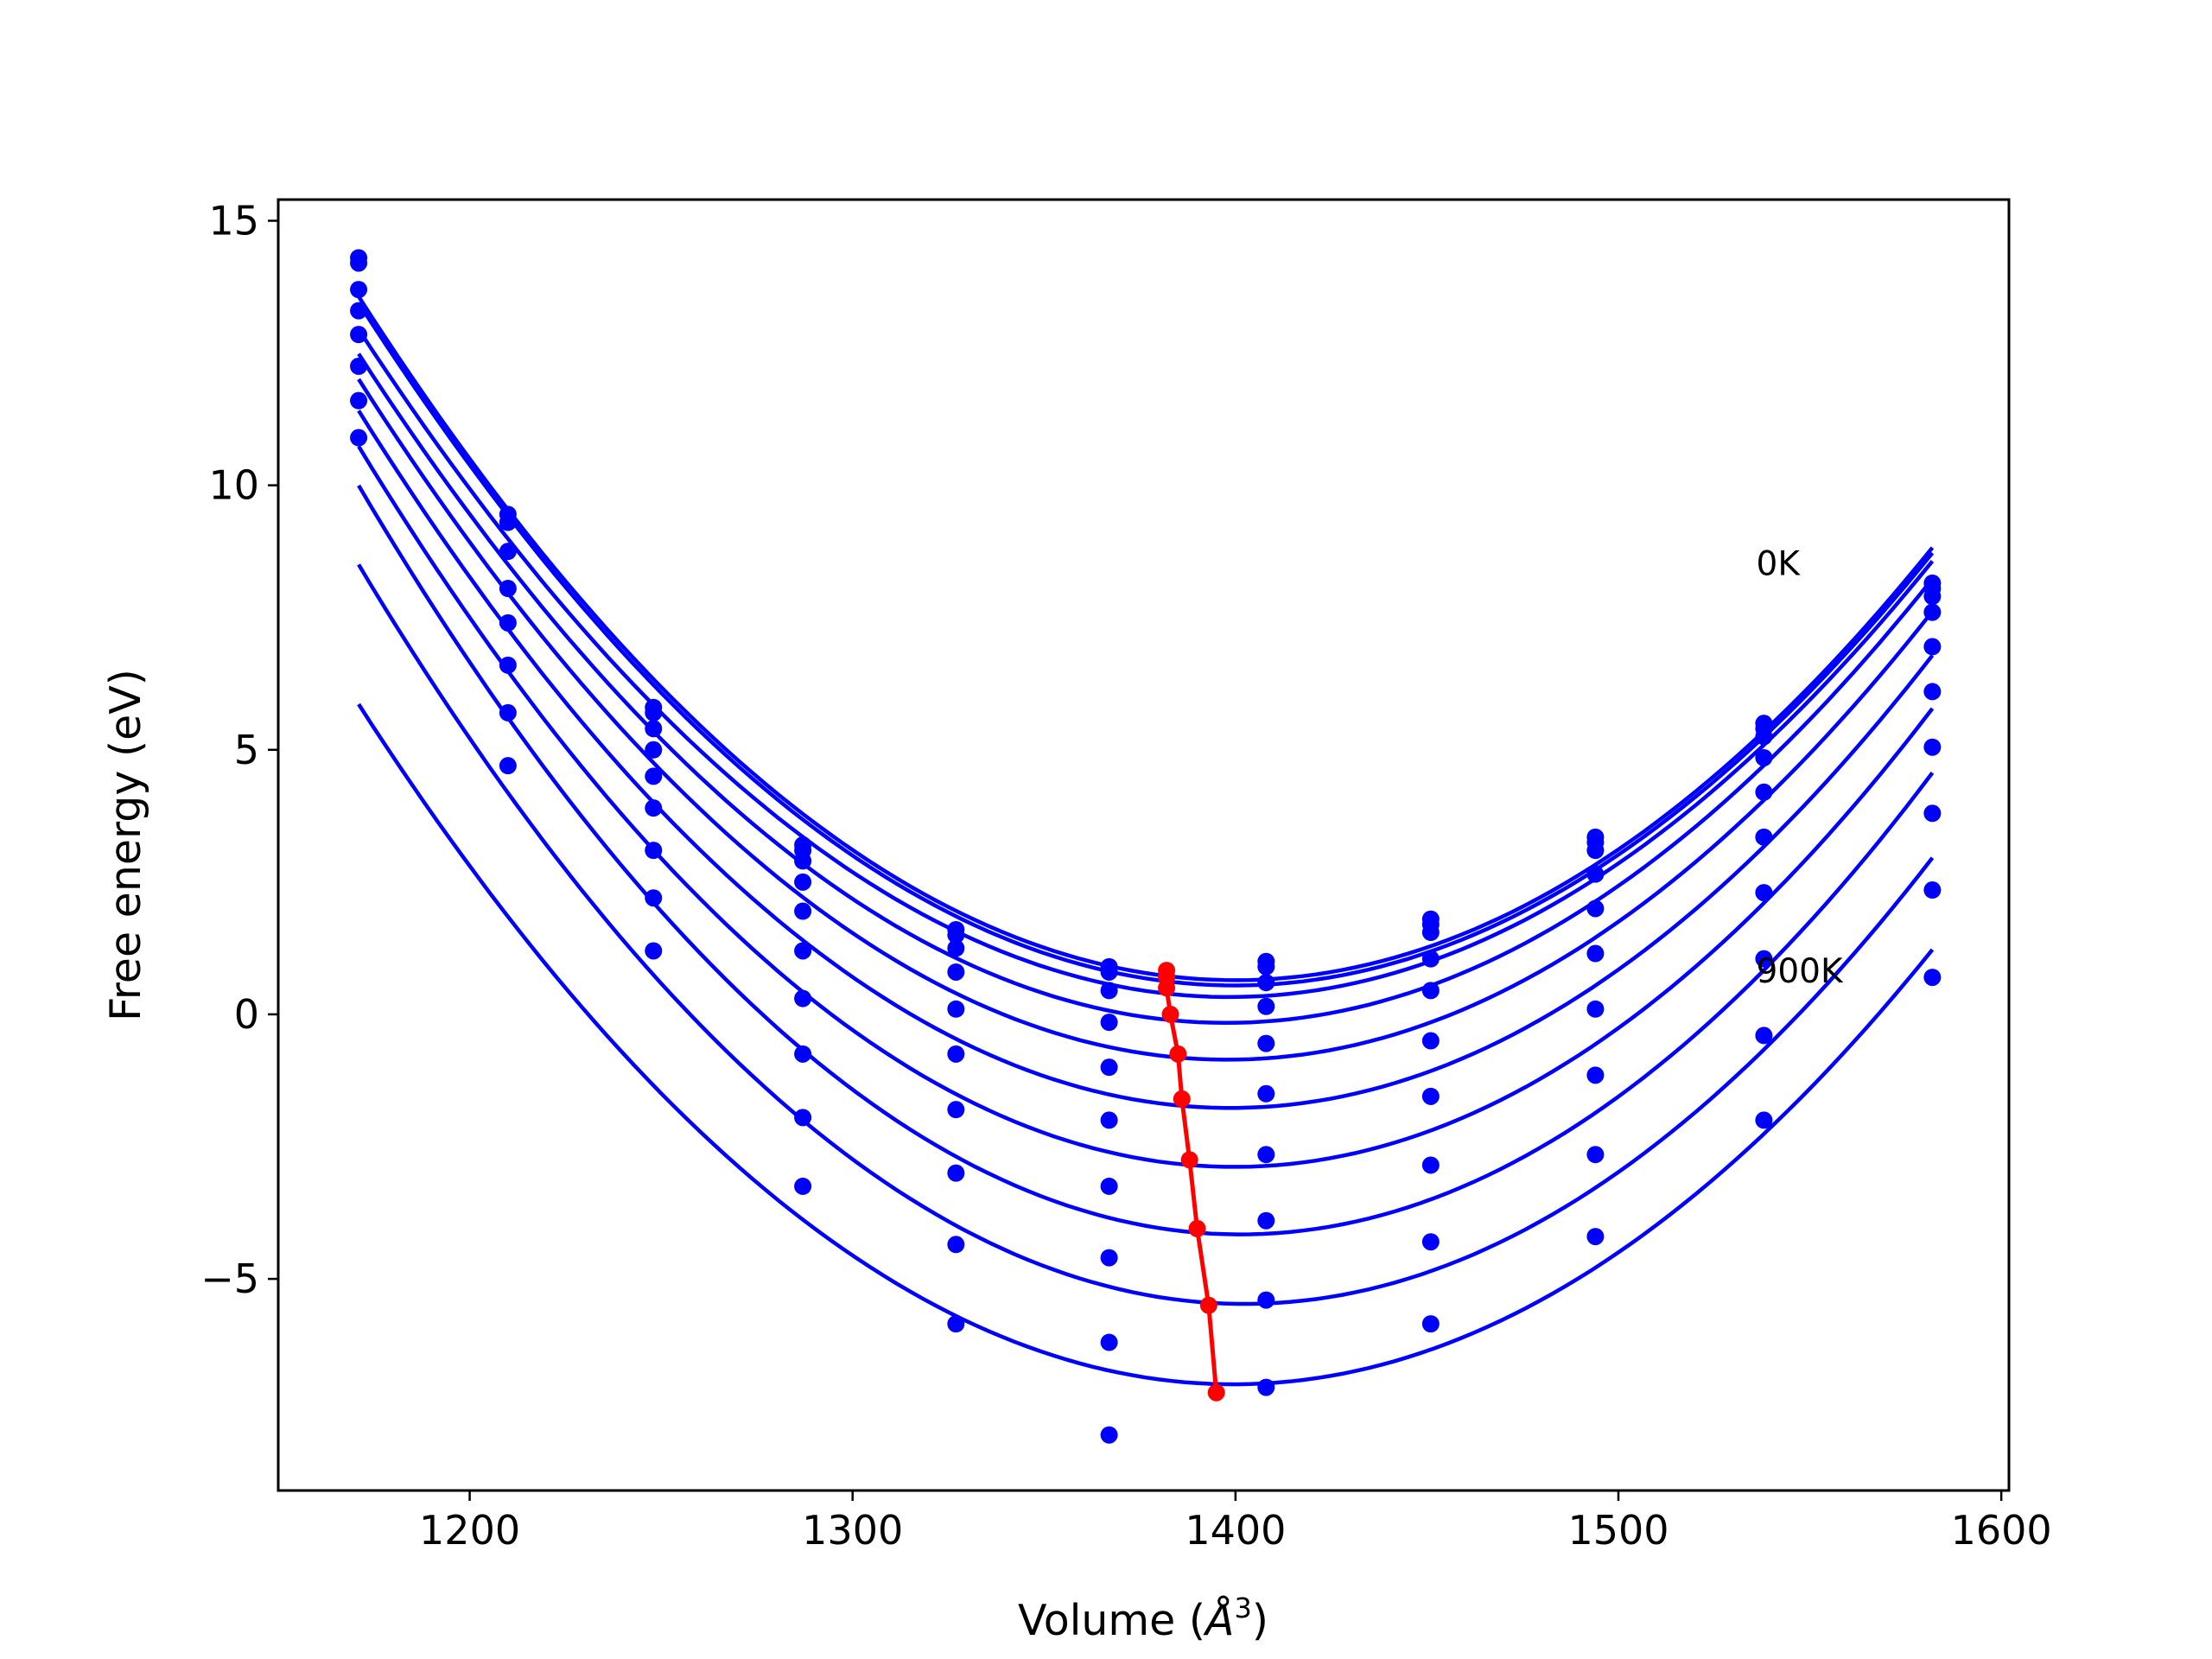 The width and height of the screenshot is (2212, 1659). I want to click on y-tick-label-15: 15, so click(233, 220).